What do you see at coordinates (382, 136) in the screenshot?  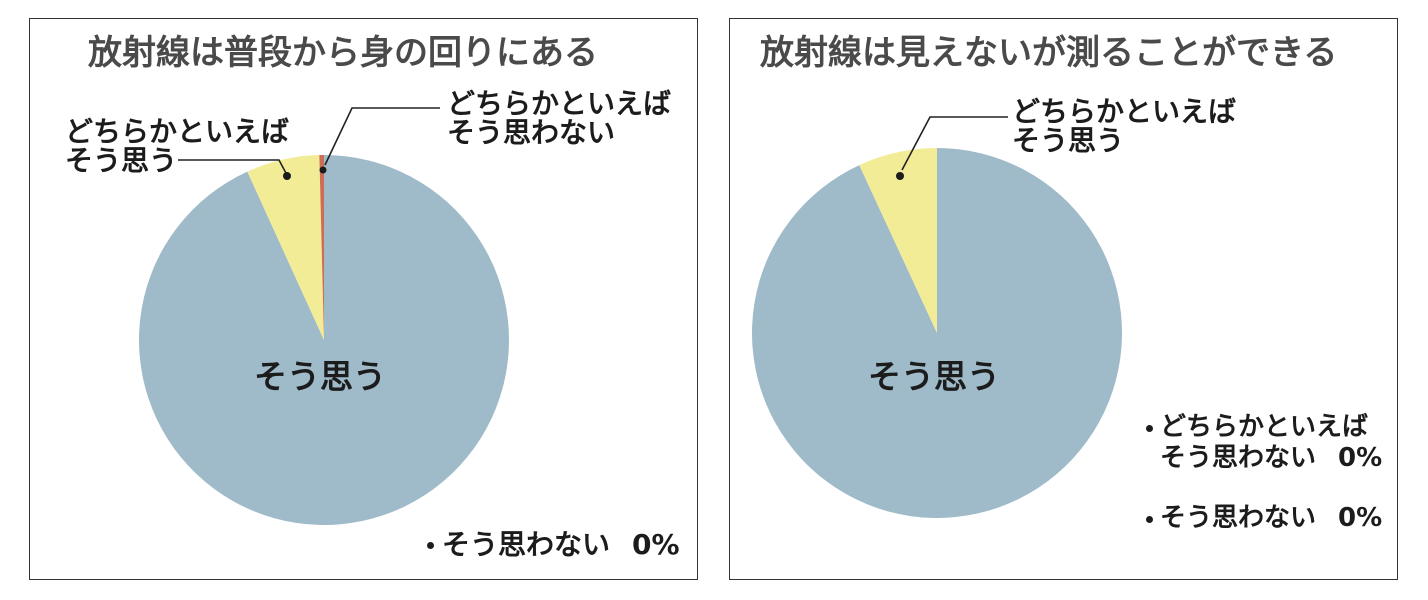 I see `leader-line-somewhat-disagree-left` at bounding box center [382, 136].